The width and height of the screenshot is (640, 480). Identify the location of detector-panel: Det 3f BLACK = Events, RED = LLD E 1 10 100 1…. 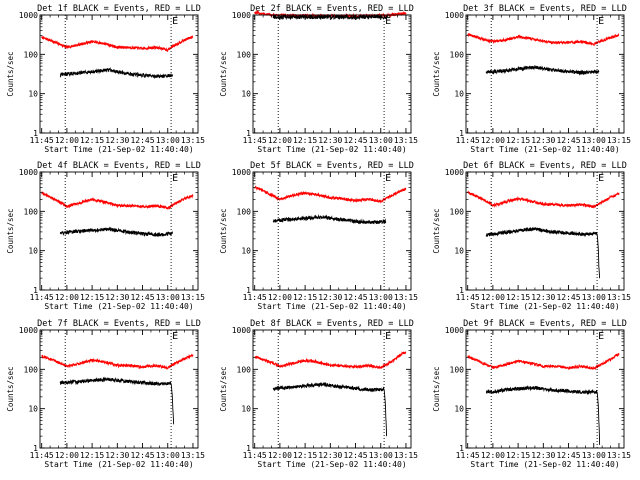
(531, 79).